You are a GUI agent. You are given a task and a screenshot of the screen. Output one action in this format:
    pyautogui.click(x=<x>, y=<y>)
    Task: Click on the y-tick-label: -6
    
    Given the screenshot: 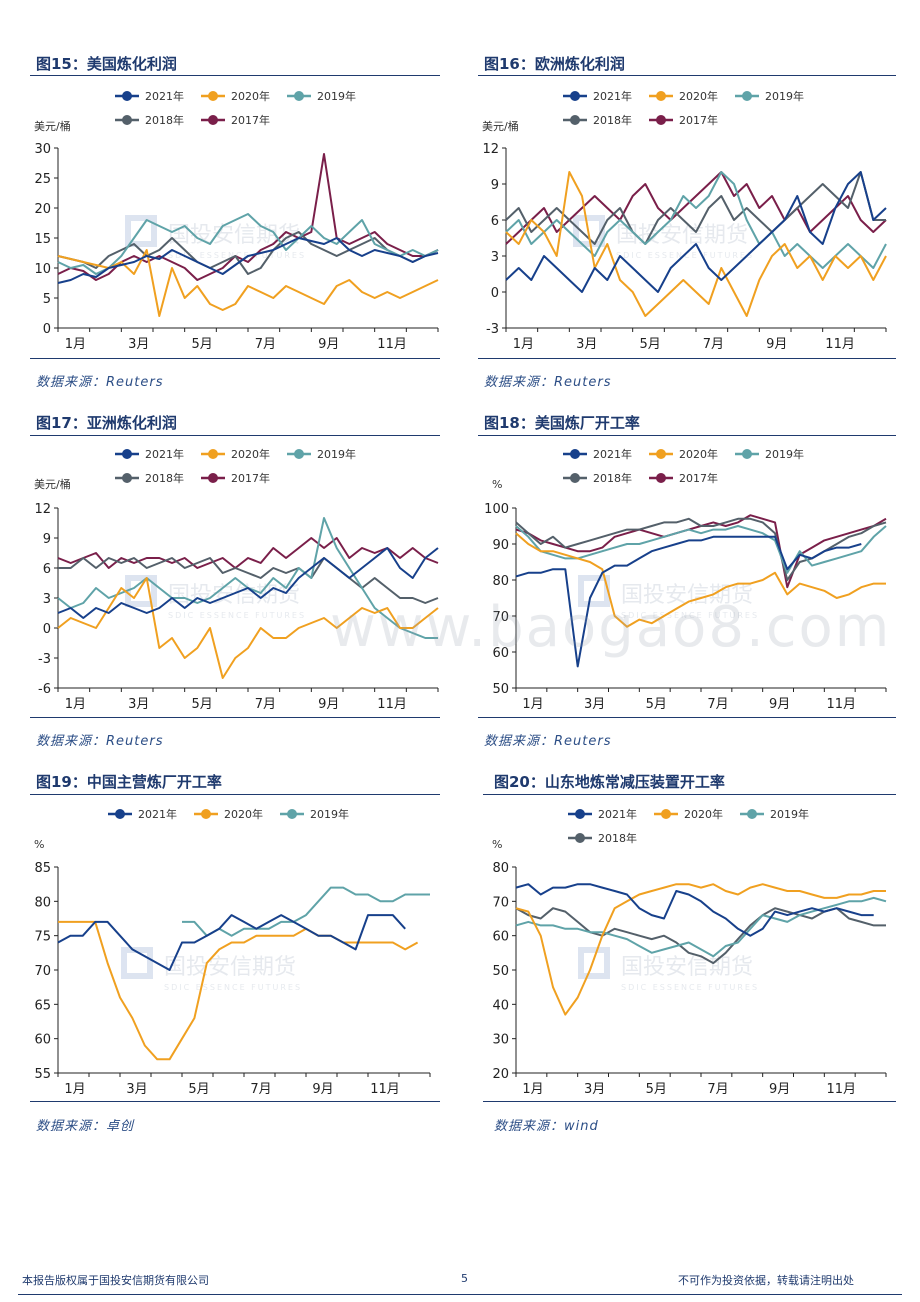 What is the action you would take?
    pyautogui.click(x=44, y=689)
    